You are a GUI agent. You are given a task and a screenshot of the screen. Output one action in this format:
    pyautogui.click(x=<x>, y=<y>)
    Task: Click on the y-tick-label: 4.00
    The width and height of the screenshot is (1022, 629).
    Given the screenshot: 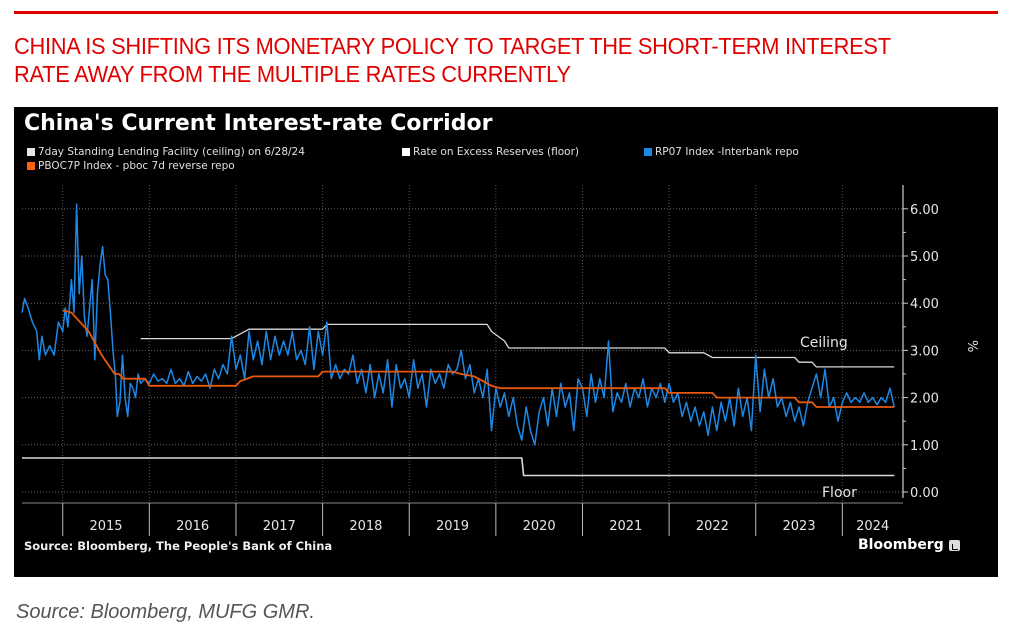 What is the action you would take?
    pyautogui.click(x=924, y=304)
    